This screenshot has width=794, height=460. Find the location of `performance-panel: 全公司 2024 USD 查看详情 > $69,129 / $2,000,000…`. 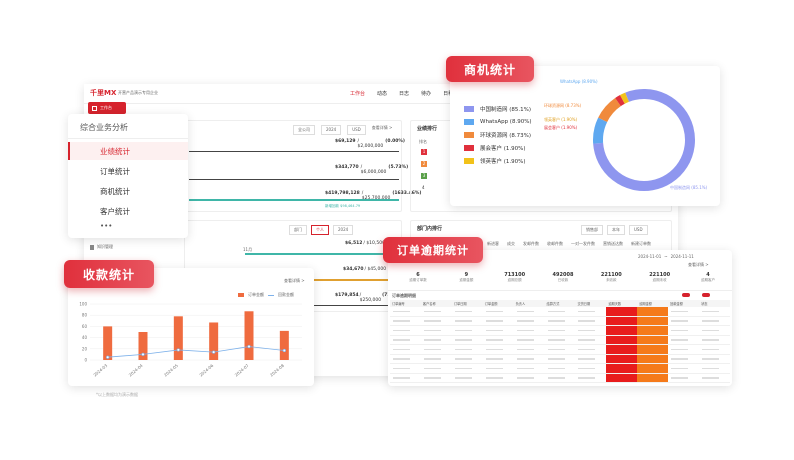

performance-panel: 全公司 2024 USD 查看详情 > $69,129 / $2,000,000… is located at coordinates (302, 166).